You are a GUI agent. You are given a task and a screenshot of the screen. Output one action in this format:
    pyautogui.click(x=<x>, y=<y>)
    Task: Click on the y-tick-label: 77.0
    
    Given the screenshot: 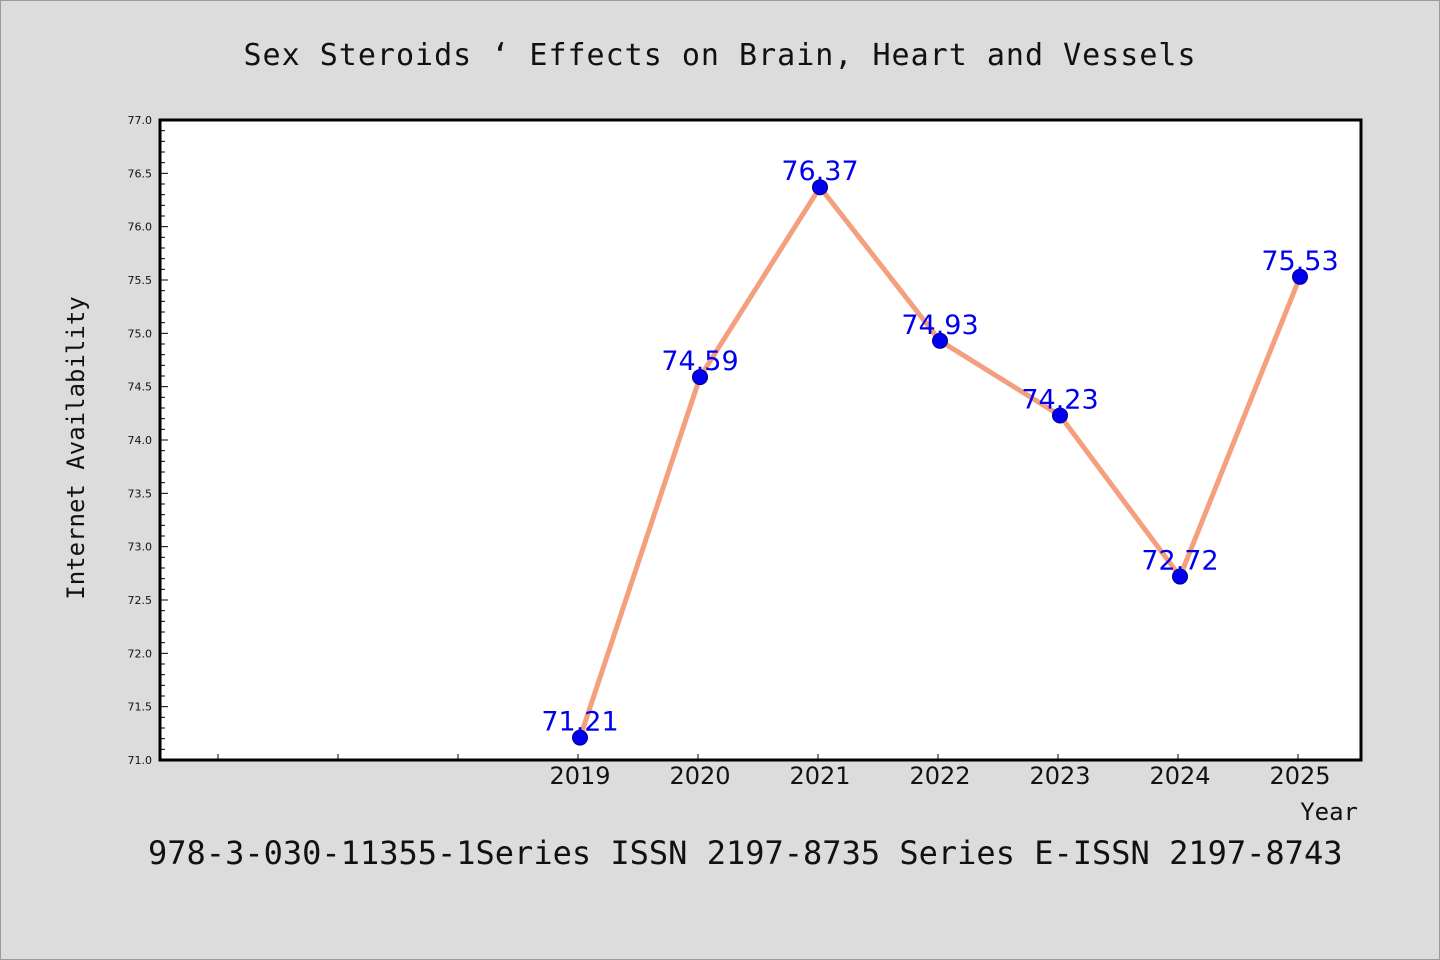 What is the action you would take?
    pyautogui.click(x=140, y=120)
    